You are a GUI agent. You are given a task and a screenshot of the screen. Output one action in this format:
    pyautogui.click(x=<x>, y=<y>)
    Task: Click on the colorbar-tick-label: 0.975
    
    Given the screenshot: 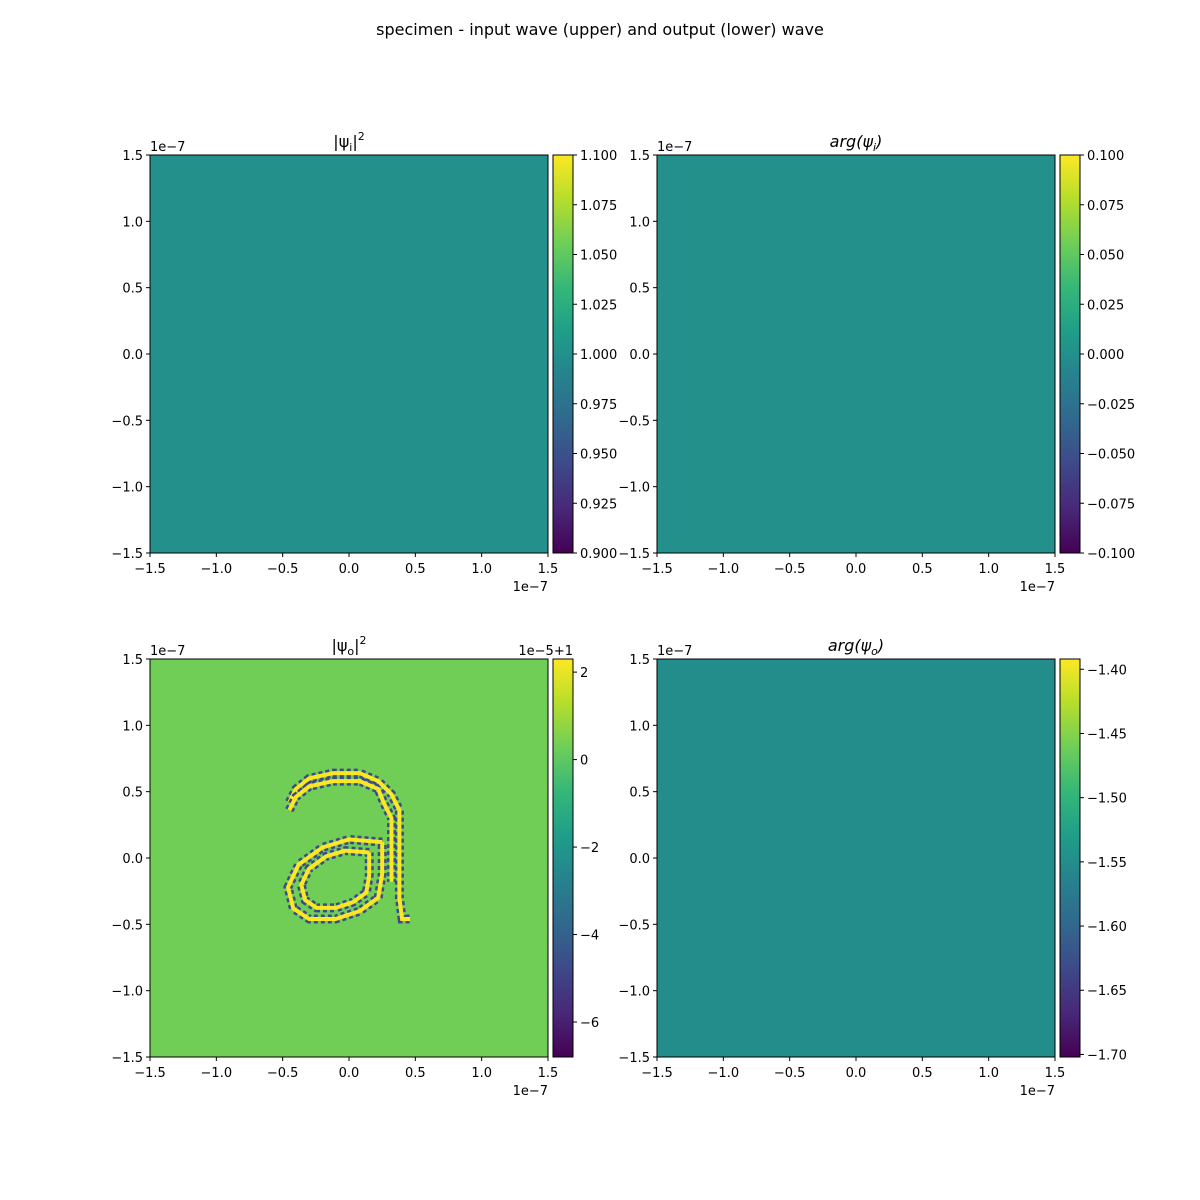 What is the action you would take?
    pyautogui.click(x=598, y=405)
    